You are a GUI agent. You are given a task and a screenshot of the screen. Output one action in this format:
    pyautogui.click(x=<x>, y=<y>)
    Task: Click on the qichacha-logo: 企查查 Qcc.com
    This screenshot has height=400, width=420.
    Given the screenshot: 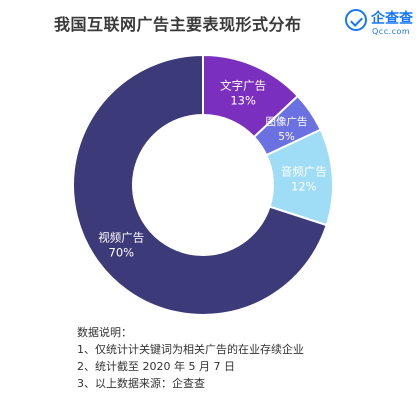 What is the action you would take?
    pyautogui.click(x=381, y=24)
    